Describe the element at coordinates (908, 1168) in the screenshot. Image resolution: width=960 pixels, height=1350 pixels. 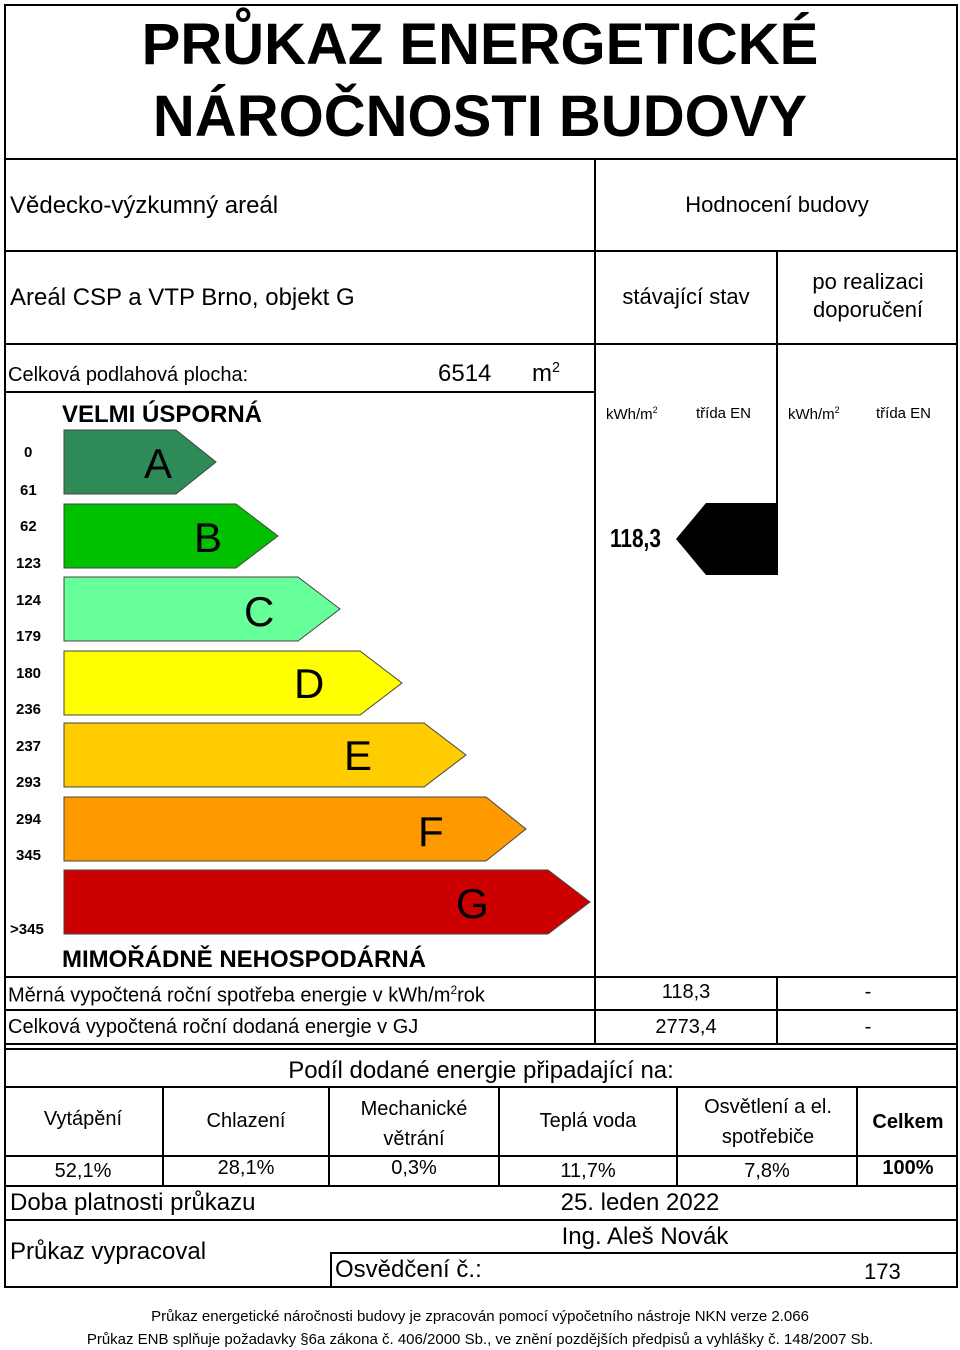
I see `share-value-total: 100%` at that location.